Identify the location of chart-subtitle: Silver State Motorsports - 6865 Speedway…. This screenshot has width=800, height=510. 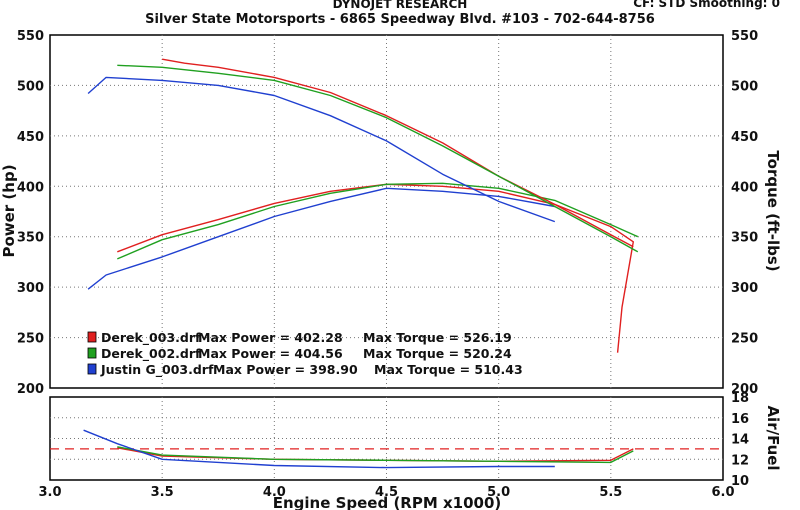
(400, 19).